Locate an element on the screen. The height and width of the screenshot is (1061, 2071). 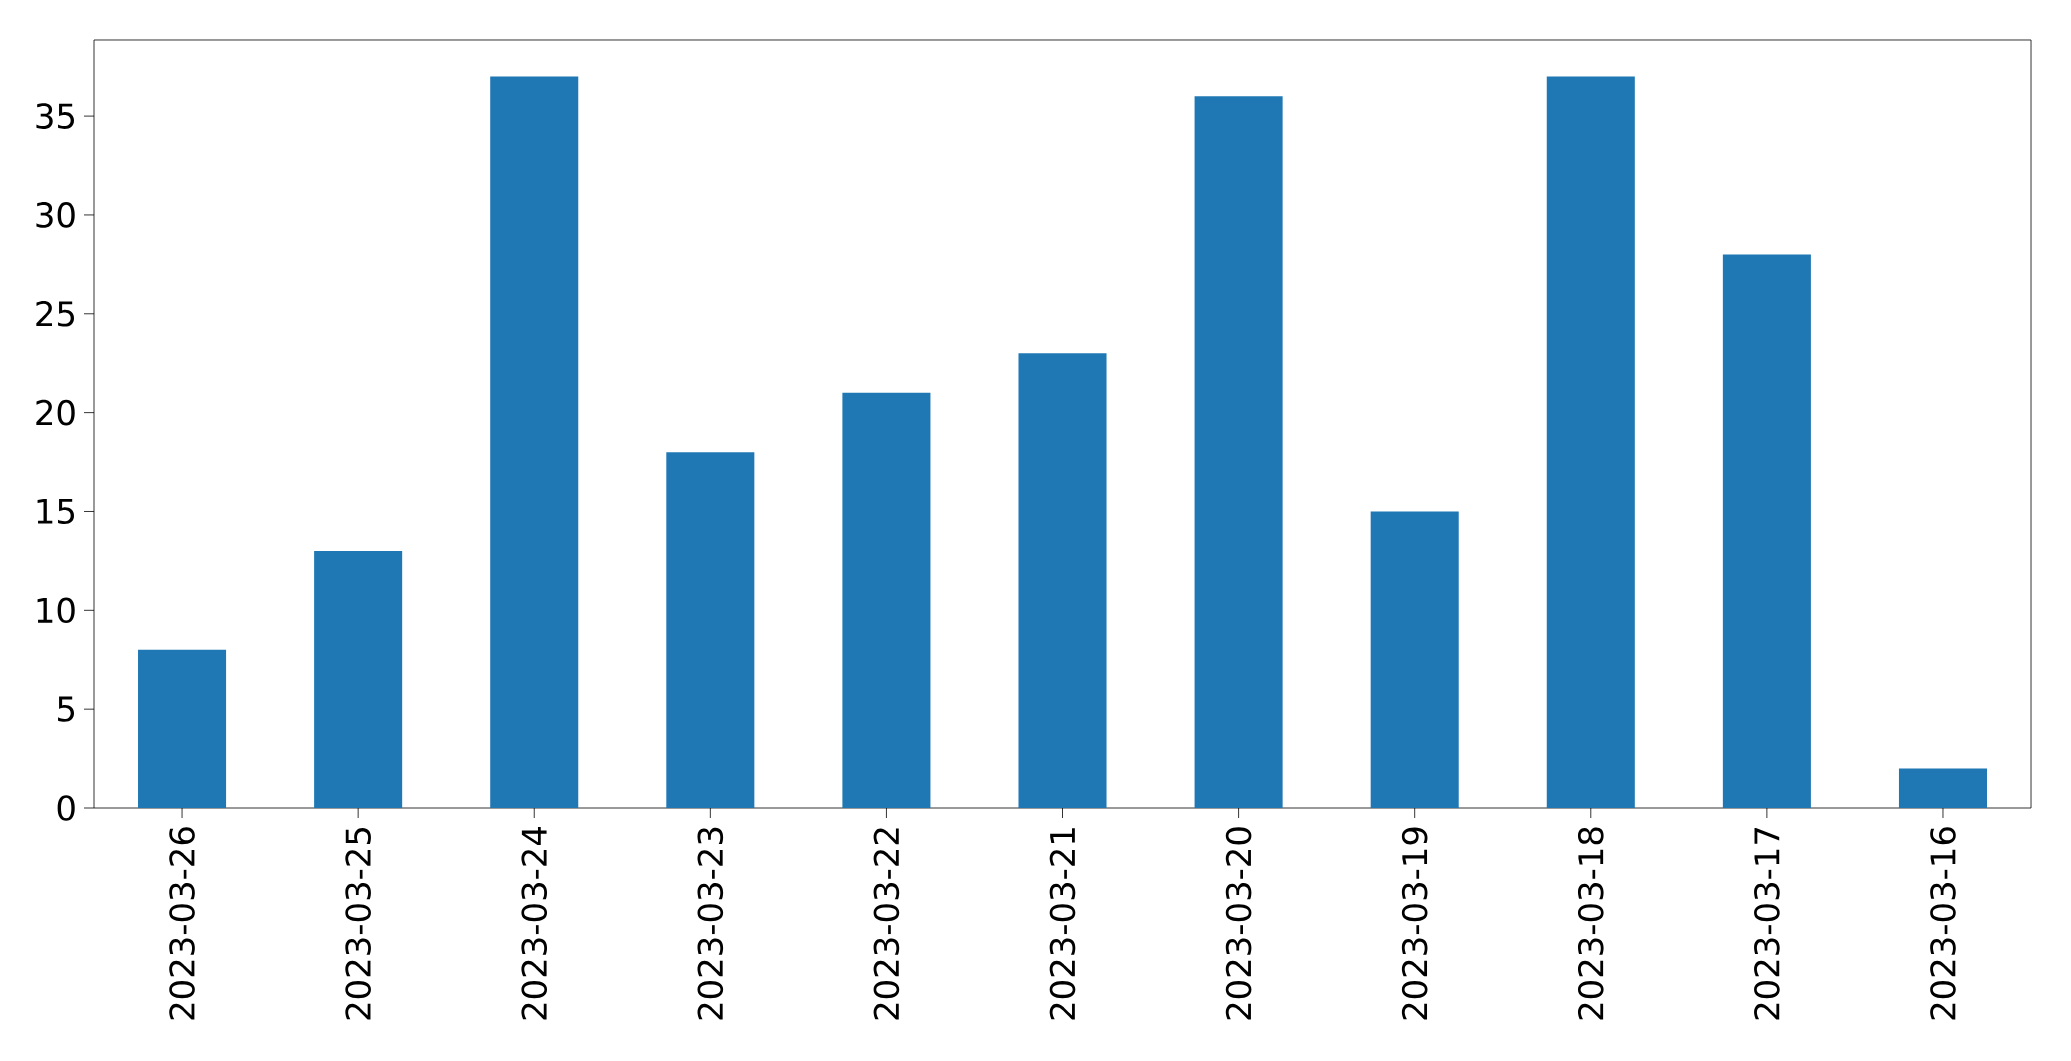
x-tick-label: 2023-03-21 is located at coordinates (1062, 924).